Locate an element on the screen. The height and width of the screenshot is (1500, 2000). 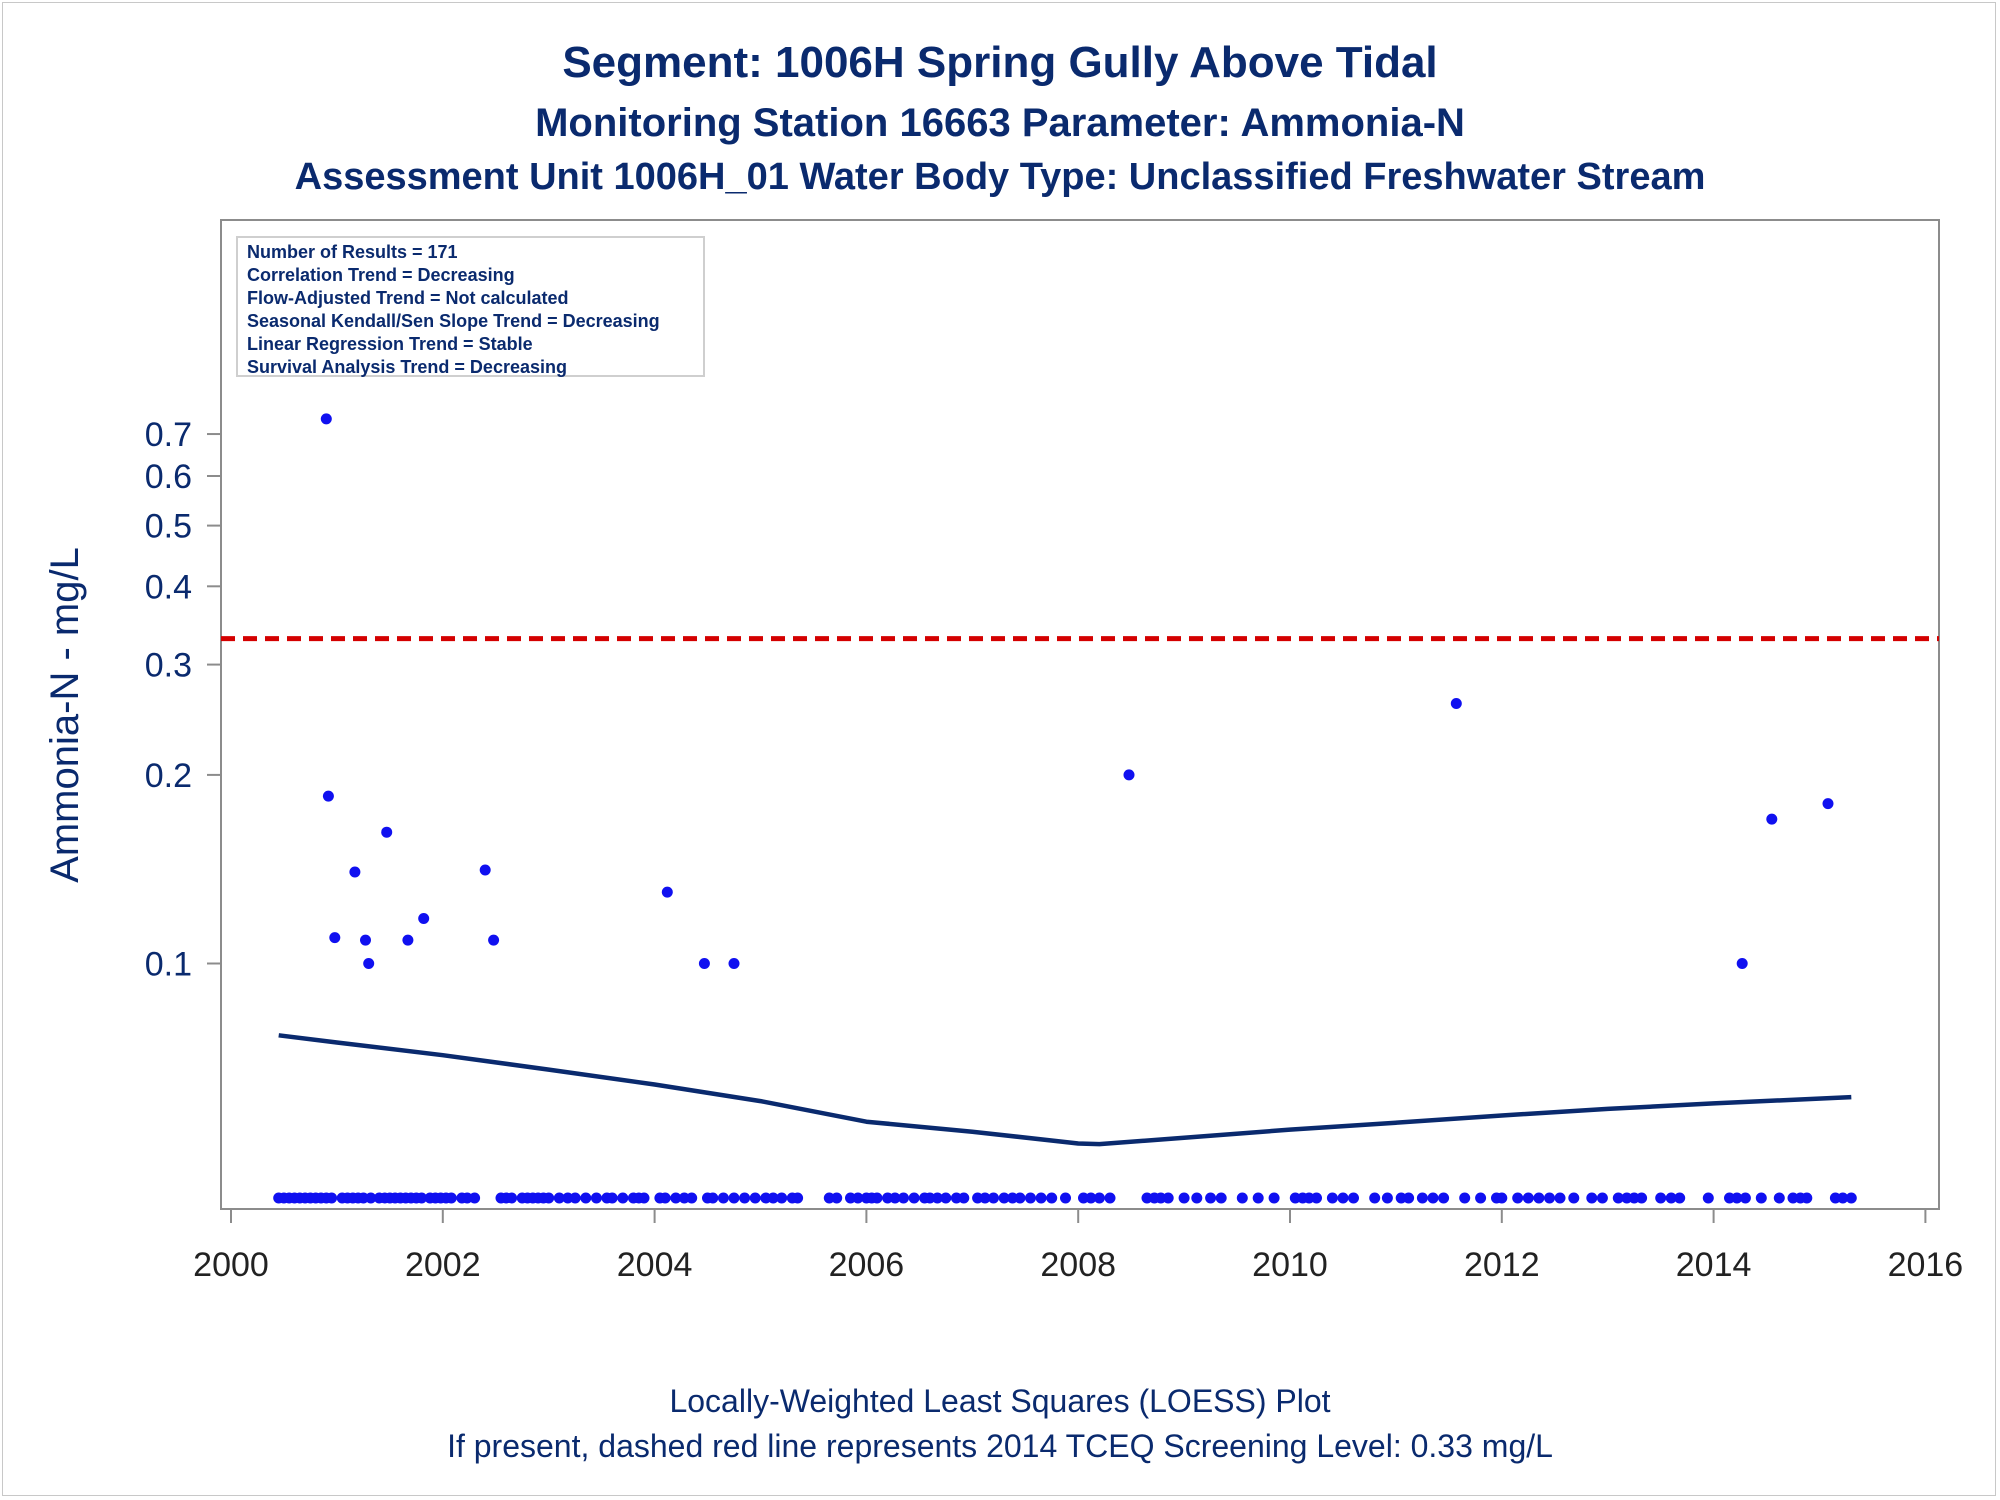
x-tick-label: 2002 is located at coordinates (443, 1265).